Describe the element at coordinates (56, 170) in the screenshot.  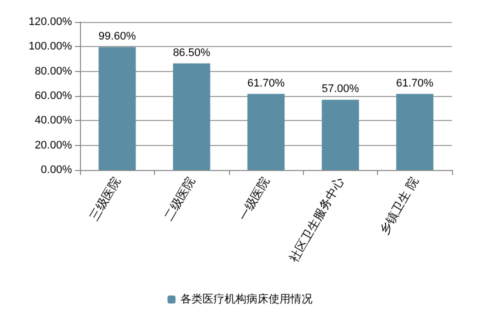
I see `y-tick-label: 0.00%` at that location.